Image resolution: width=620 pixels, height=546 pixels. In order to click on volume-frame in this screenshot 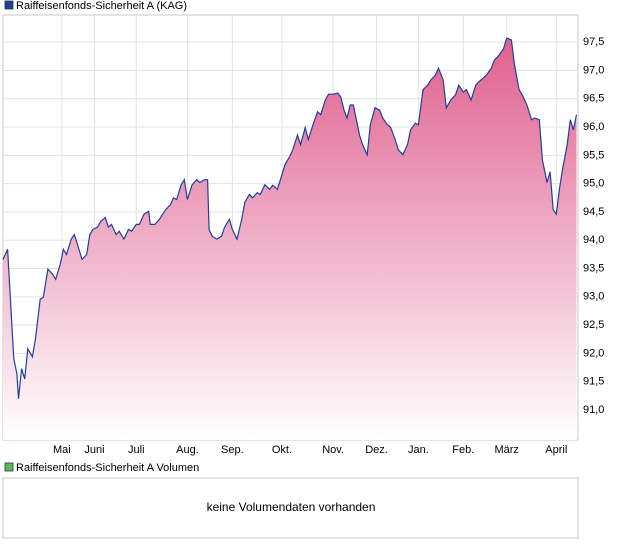, I will do `click(290, 508)`.